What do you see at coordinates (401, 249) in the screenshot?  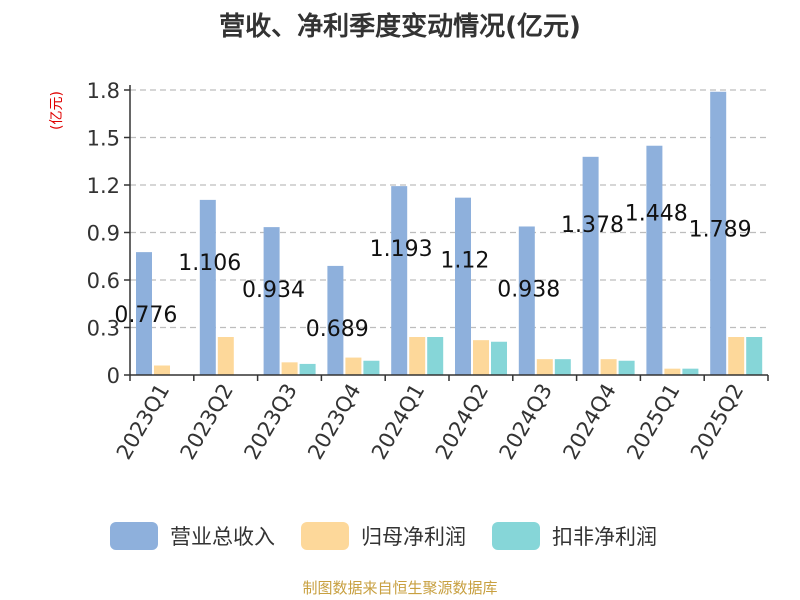 I see `data-label: 1.193` at bounding box center [401, 249].